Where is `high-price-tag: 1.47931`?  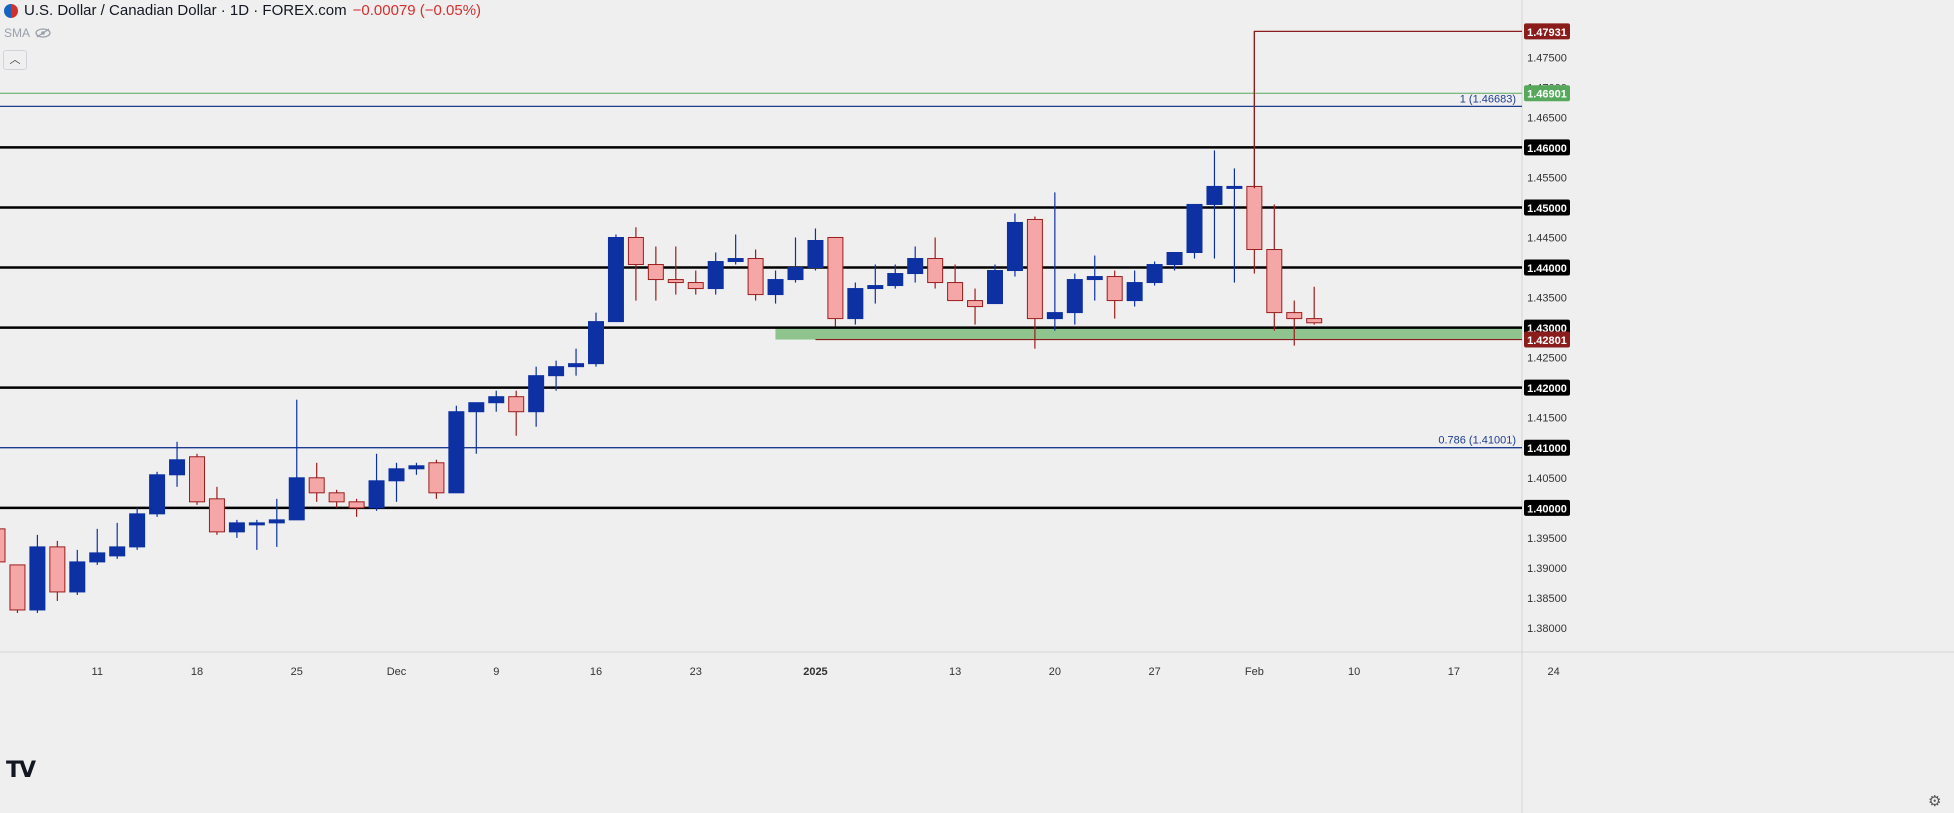
high-price-tag: 1.47931 is located at coordinates (1547, 33).